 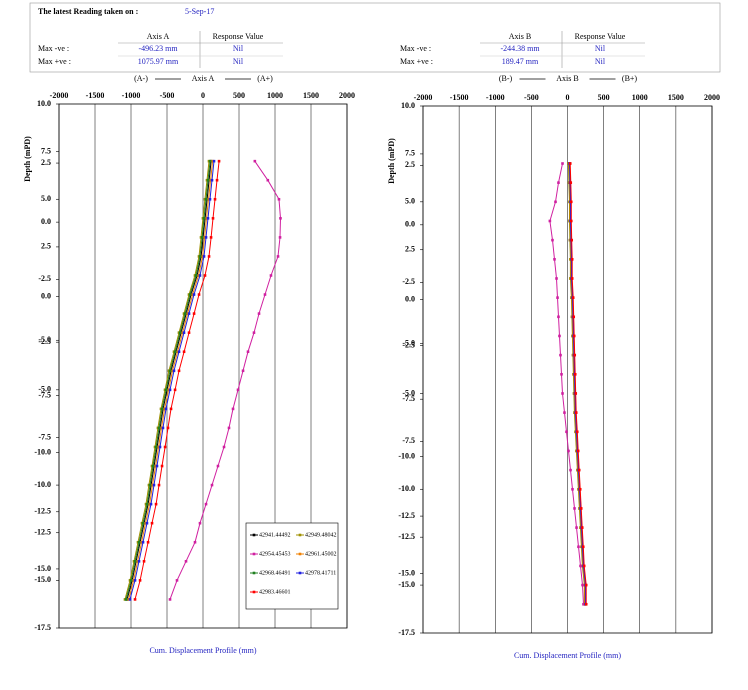 I want to click on y-axis-title: Depth (mPD), so click(x=391, y=161).